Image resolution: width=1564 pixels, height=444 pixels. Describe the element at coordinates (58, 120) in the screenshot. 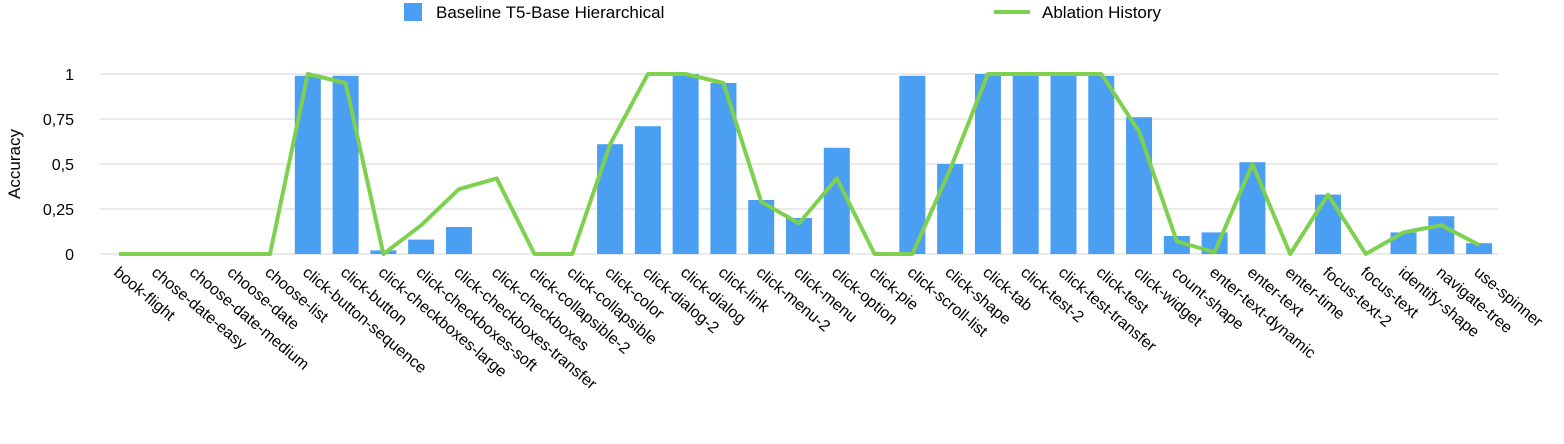

I see `y-tick-label: 0,75` at that location.